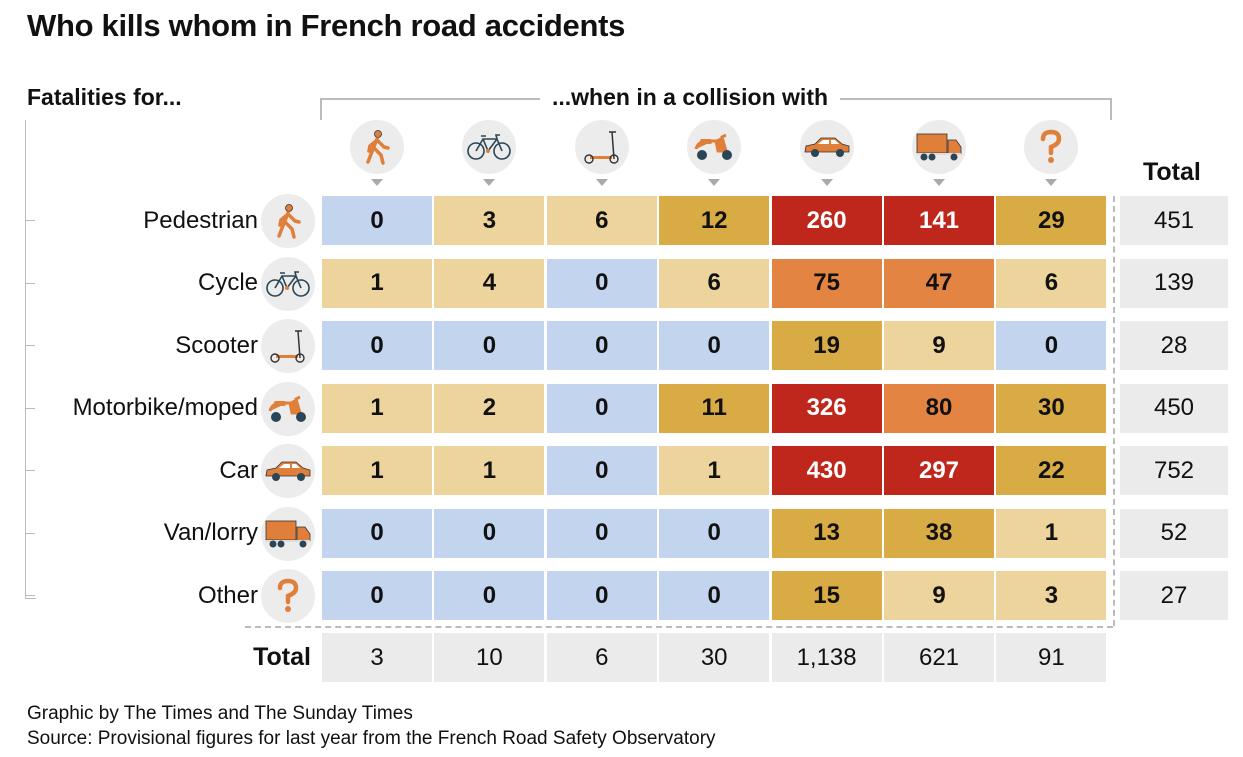  Describe the element at coordinates (326, 25) in the screenshot. I see `chart-title: Who kills whom in French road accidents` at that location.